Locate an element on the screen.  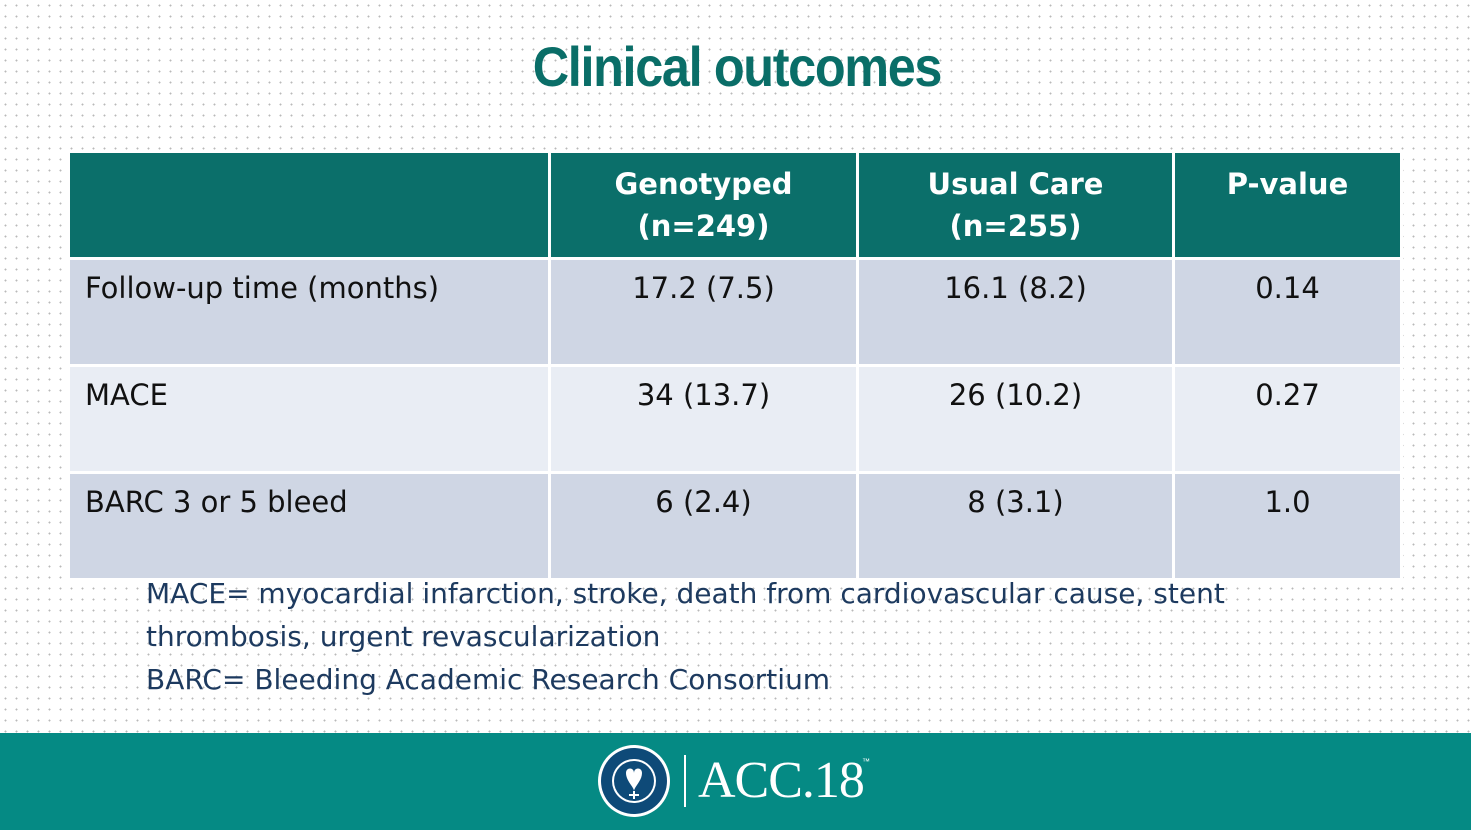
usual-care-value: 16.1 (8.2) is located at coordinates (1015, 312).